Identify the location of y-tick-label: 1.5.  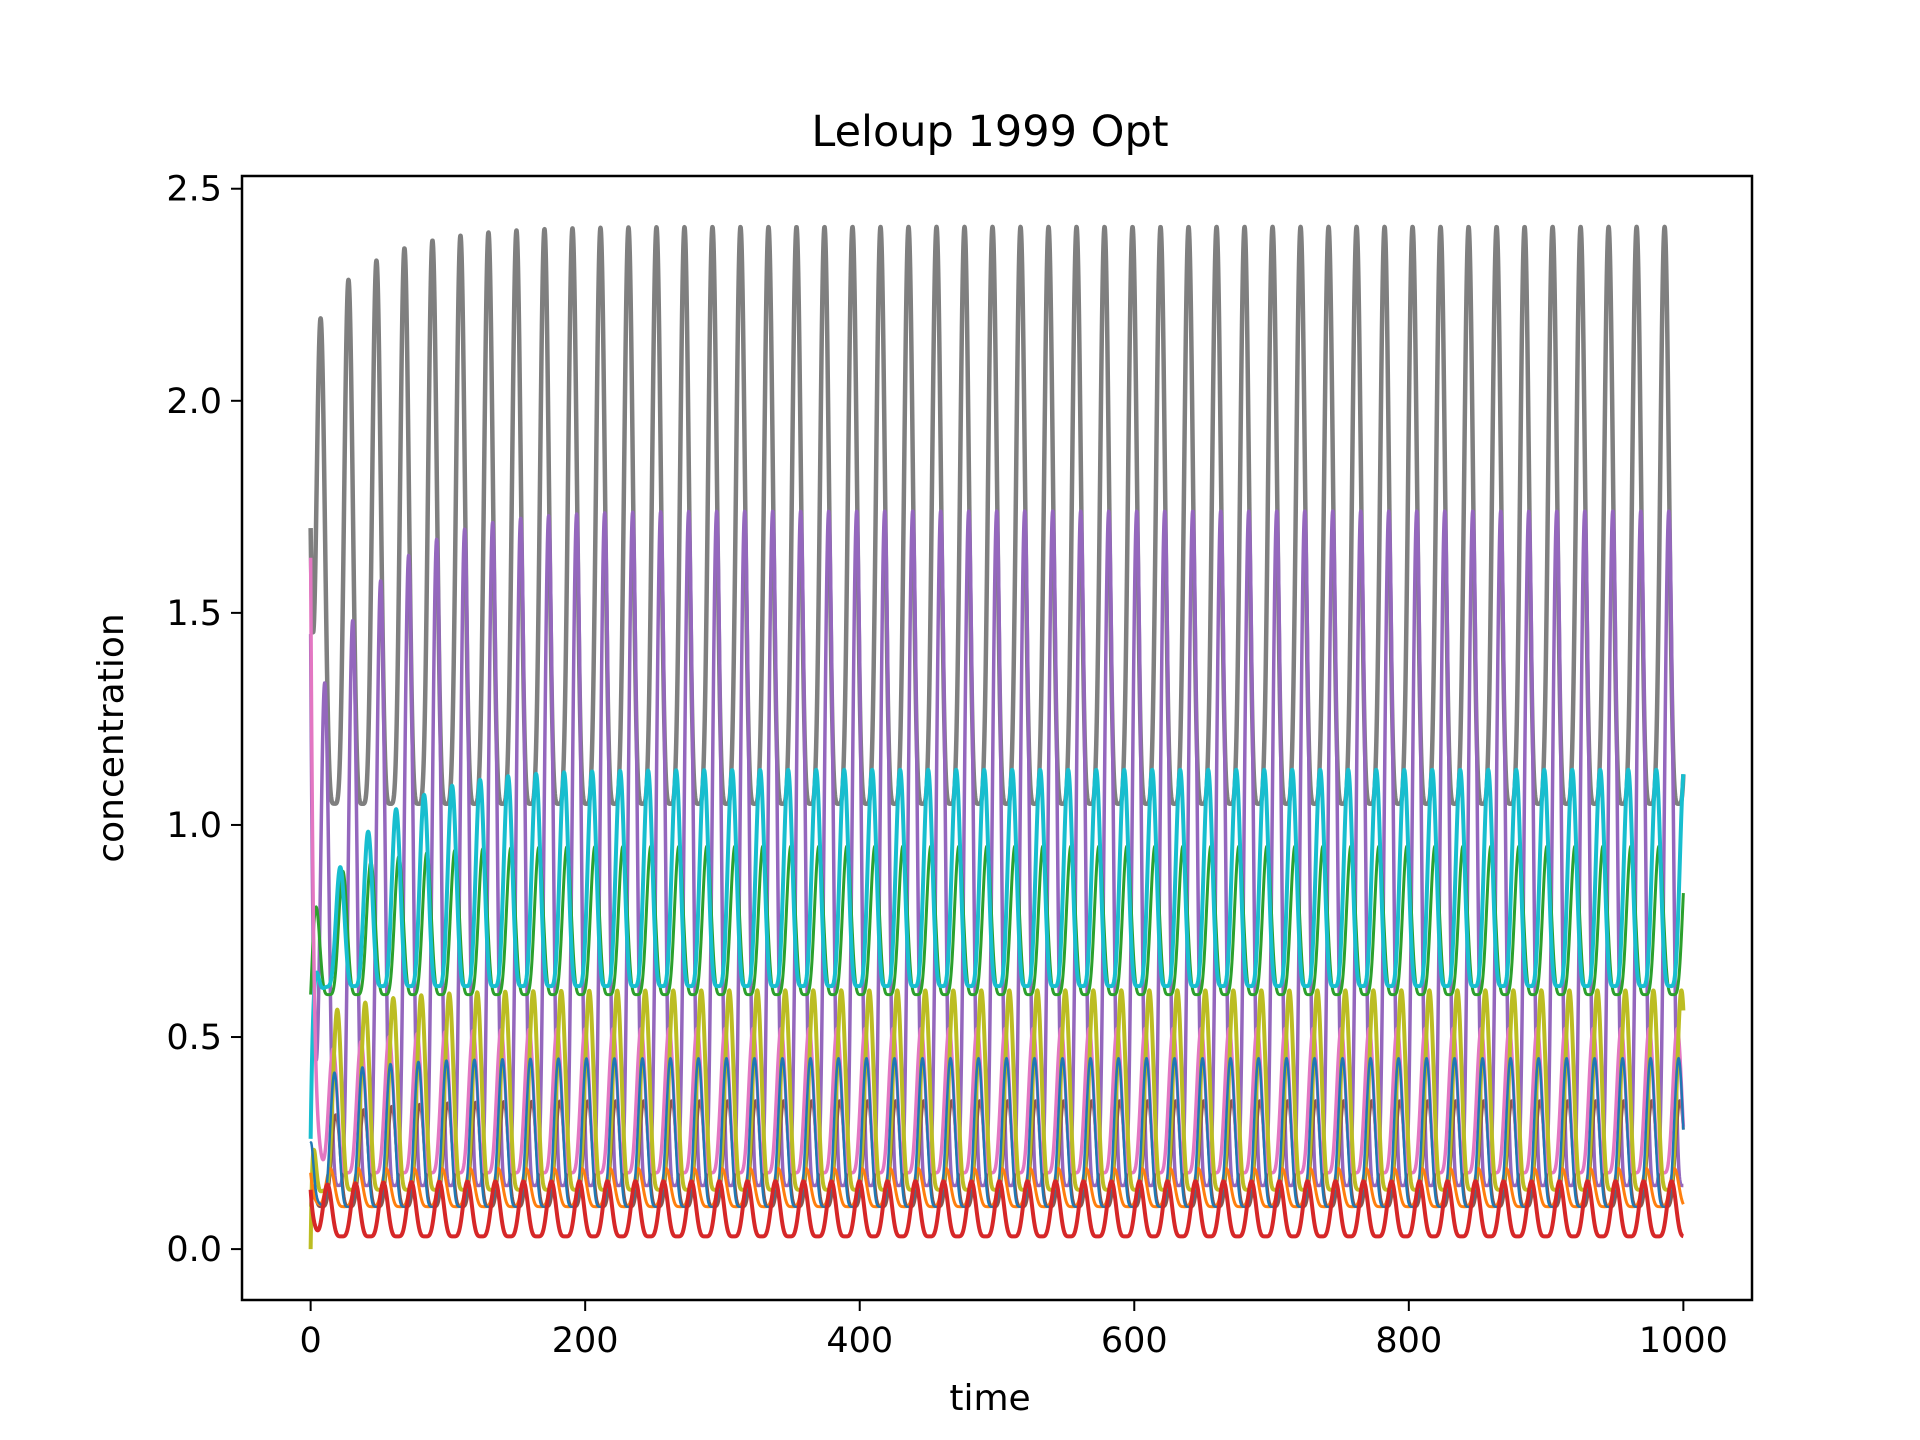
(194, 614).